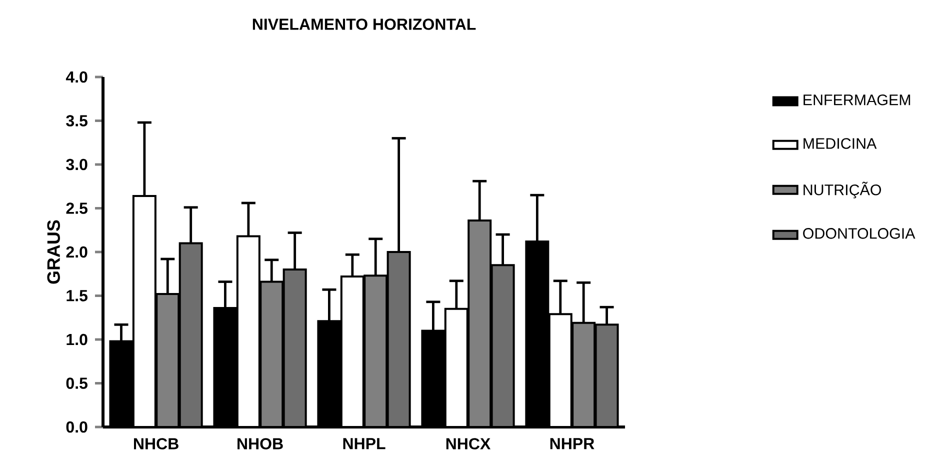 The image size is (940, 452). What do you see at coordinates (77, 296) in the screenshot?
I see `y-tick-label: 1.5` at bounding box center [77, 296].